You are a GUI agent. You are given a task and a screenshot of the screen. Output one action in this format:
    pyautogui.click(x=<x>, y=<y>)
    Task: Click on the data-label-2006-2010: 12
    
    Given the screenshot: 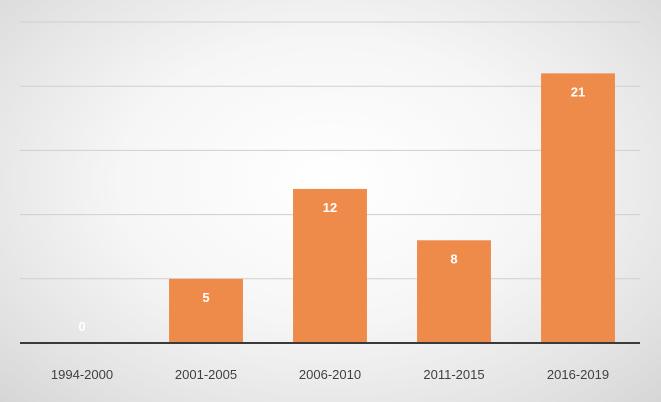 What is the action you would take?
    pyautogui.click(x=330, y=207)
    